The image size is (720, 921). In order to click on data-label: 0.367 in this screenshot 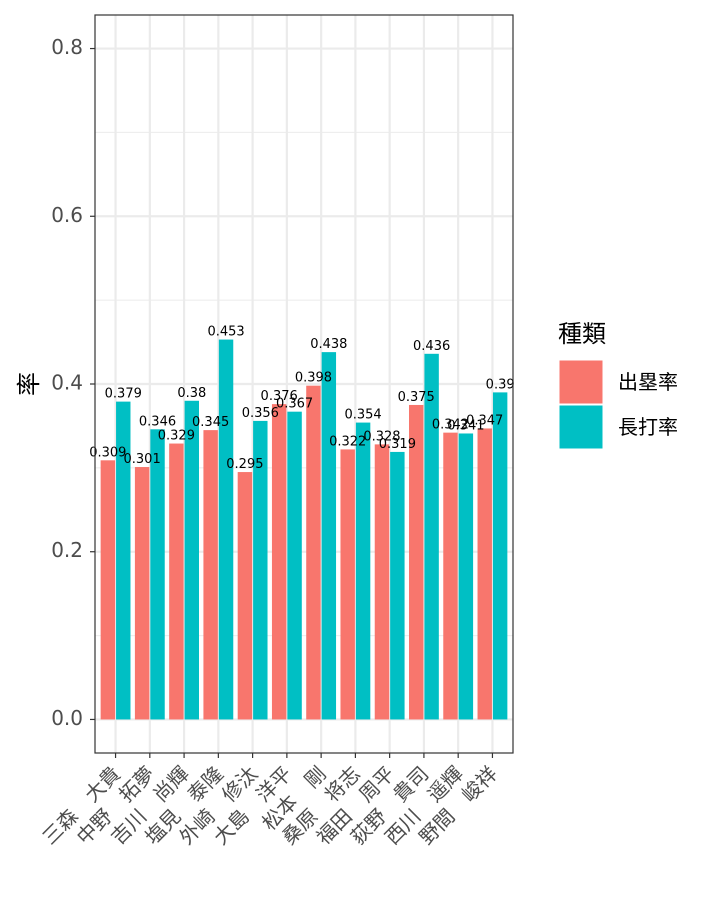, I will do `click(294, 404)`.